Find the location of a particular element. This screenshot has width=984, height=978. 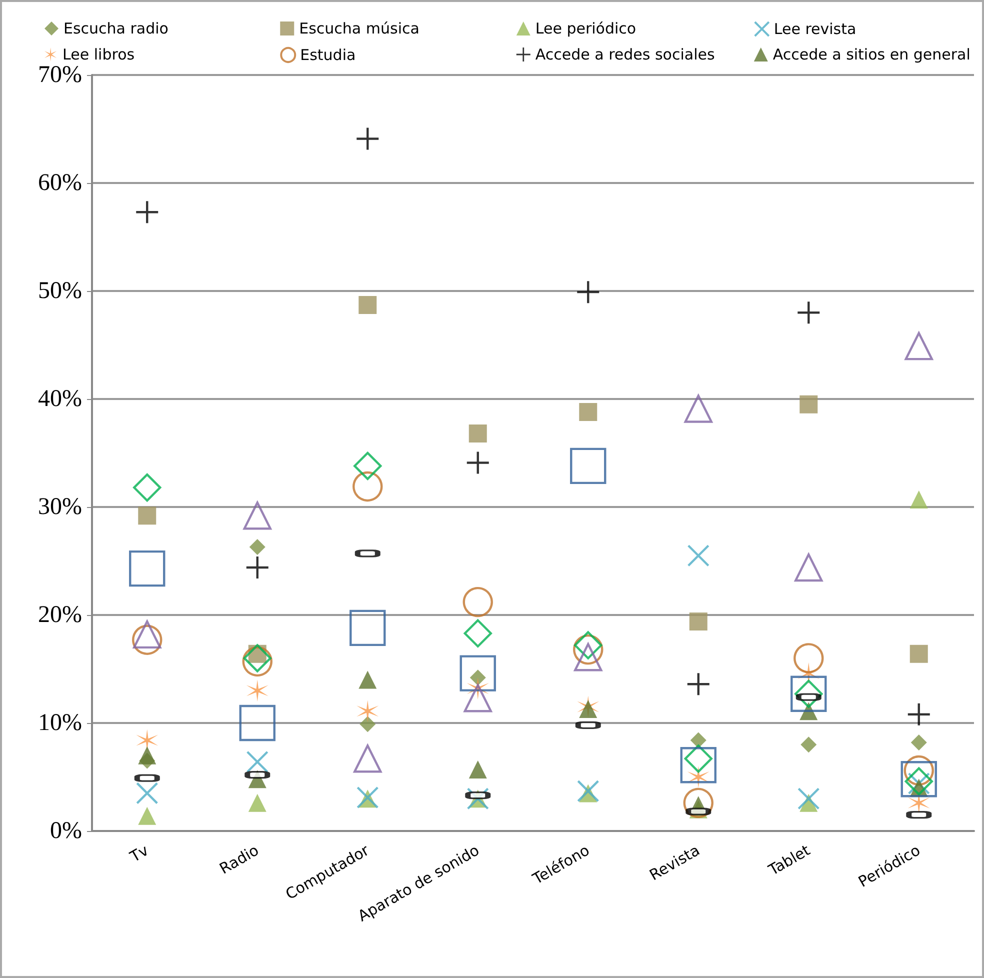

legend-label: Escucha radio is located at coordinates (116, 29).